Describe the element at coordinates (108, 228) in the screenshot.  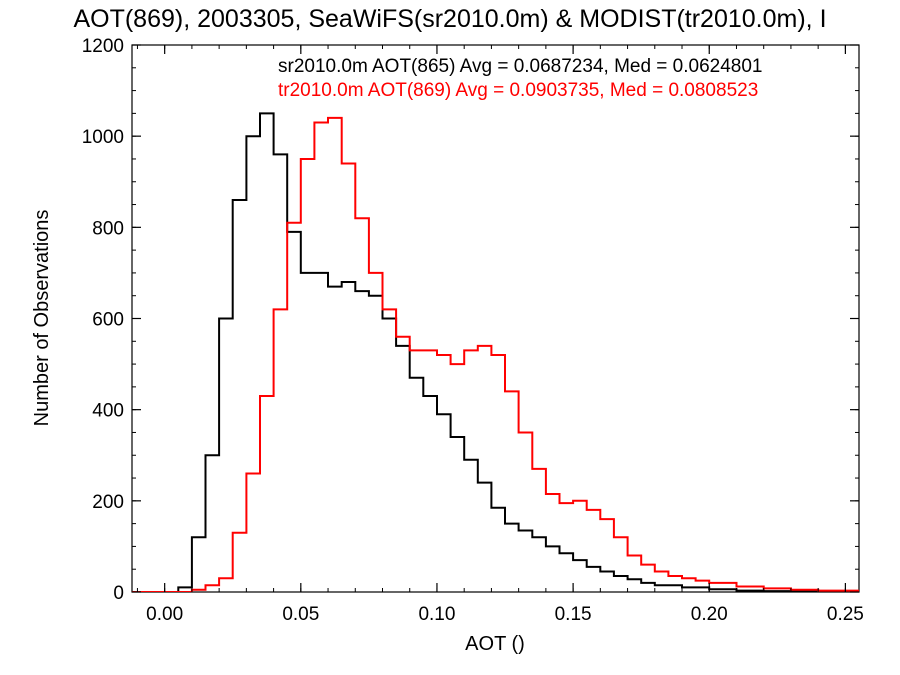
I see `y-tick-label: 800` at that location.